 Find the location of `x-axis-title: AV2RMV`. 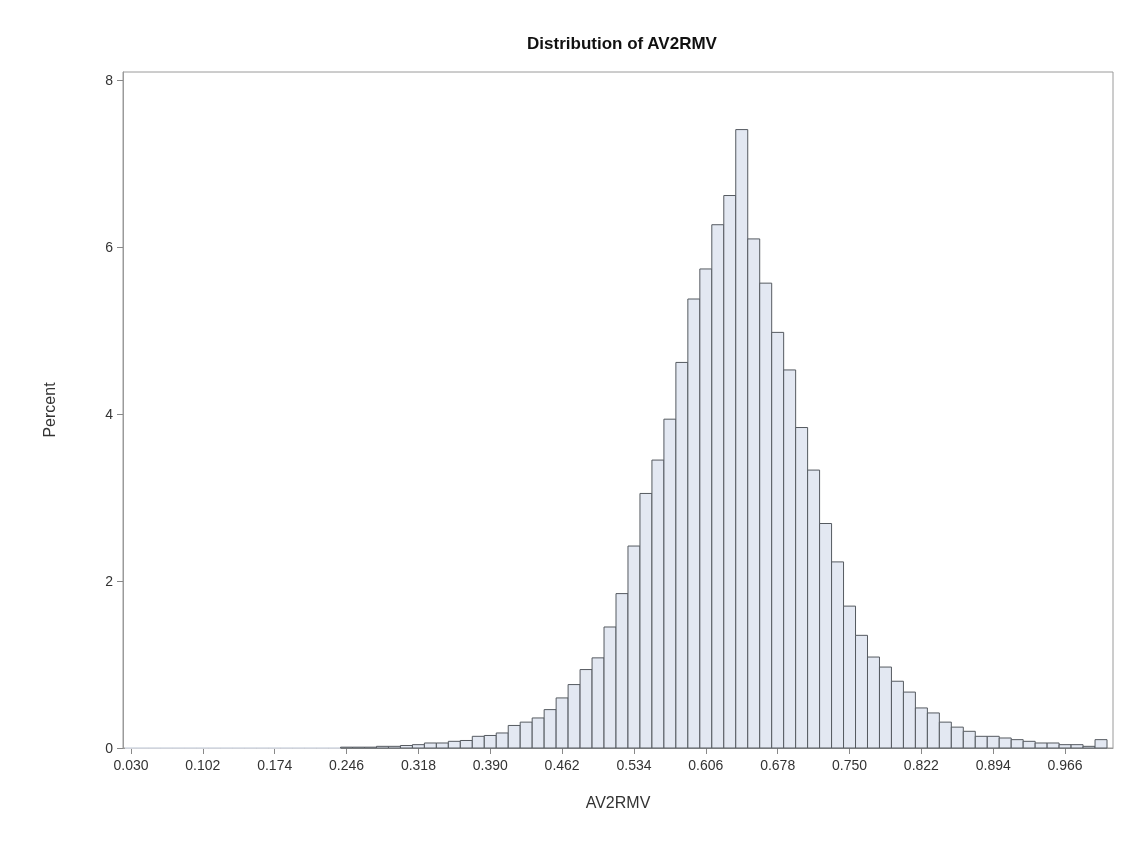

x-axis-title: AV2RMV is located at coordinates (618, 802).